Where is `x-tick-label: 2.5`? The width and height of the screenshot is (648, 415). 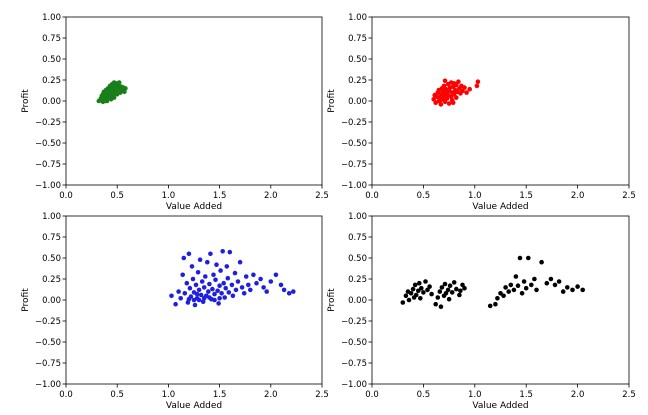
x-tick-label: 2.5 is located at coordinates (629, 395).